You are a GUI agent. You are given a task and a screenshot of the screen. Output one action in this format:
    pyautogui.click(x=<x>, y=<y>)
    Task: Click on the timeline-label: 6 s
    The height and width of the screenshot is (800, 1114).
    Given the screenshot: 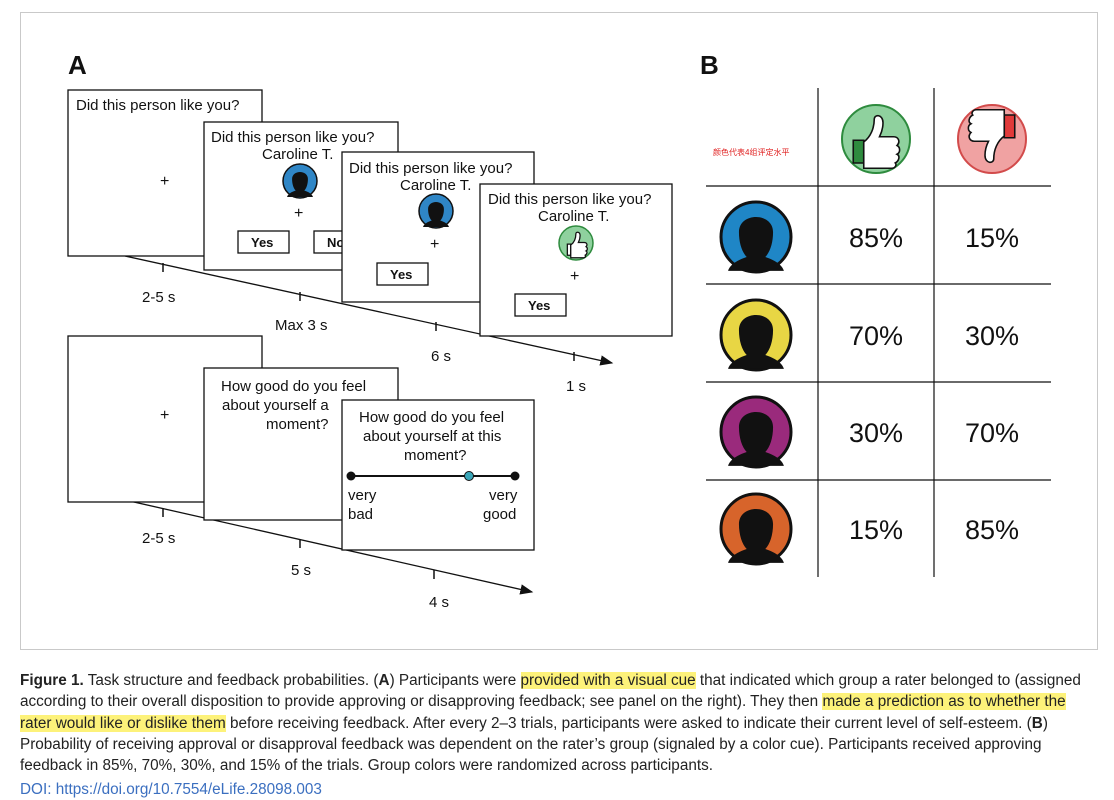 What is the action you would take?
    pyautogui.click(x=441, y=356)
    